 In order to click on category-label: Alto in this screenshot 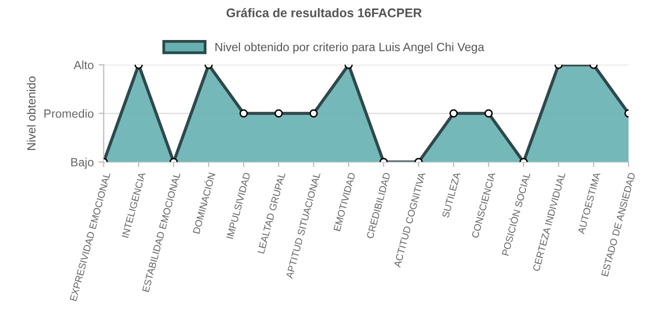, I will do `click(84, 65)`.